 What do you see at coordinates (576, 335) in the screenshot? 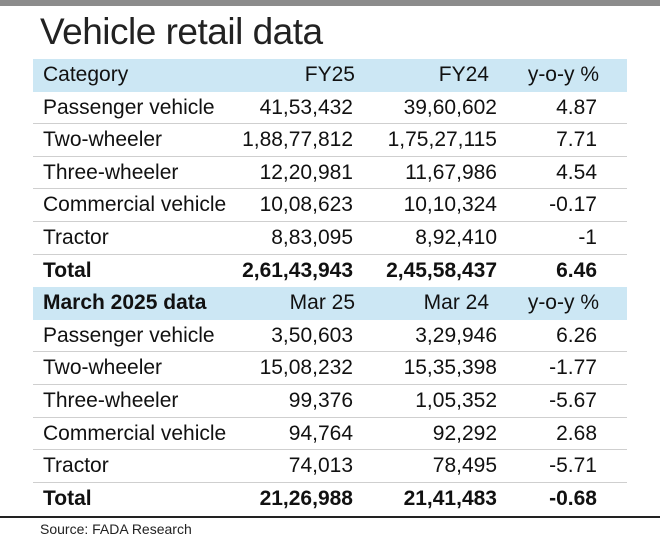
I see `row-yoy: 6.26` at bounding box center [576, 335].